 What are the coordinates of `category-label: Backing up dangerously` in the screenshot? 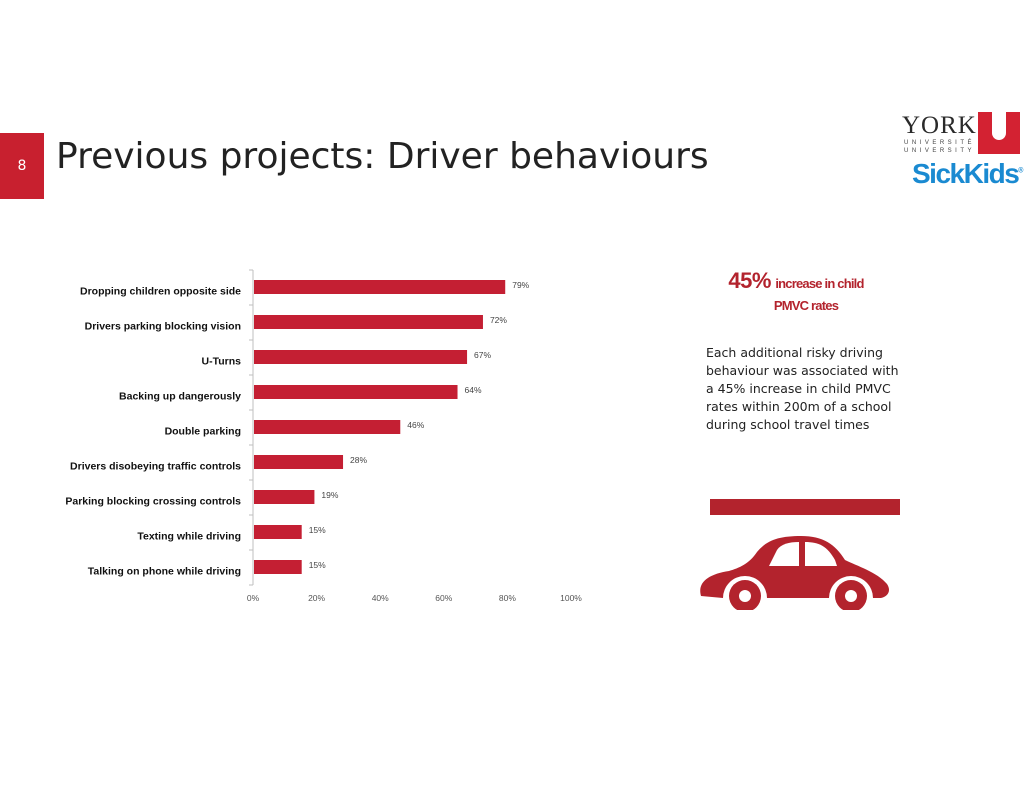 It's located at (180, 397).